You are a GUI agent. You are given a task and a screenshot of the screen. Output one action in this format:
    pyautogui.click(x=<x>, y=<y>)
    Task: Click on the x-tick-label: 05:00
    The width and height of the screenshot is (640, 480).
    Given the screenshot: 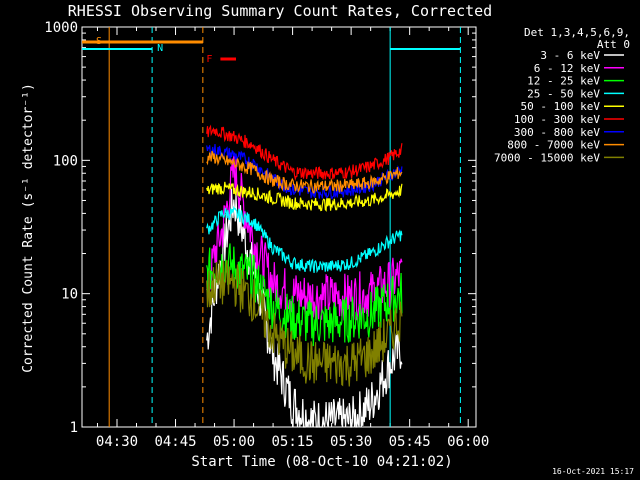 What is the action you would take?
    pyautogui.click(x=234, y=442)
    